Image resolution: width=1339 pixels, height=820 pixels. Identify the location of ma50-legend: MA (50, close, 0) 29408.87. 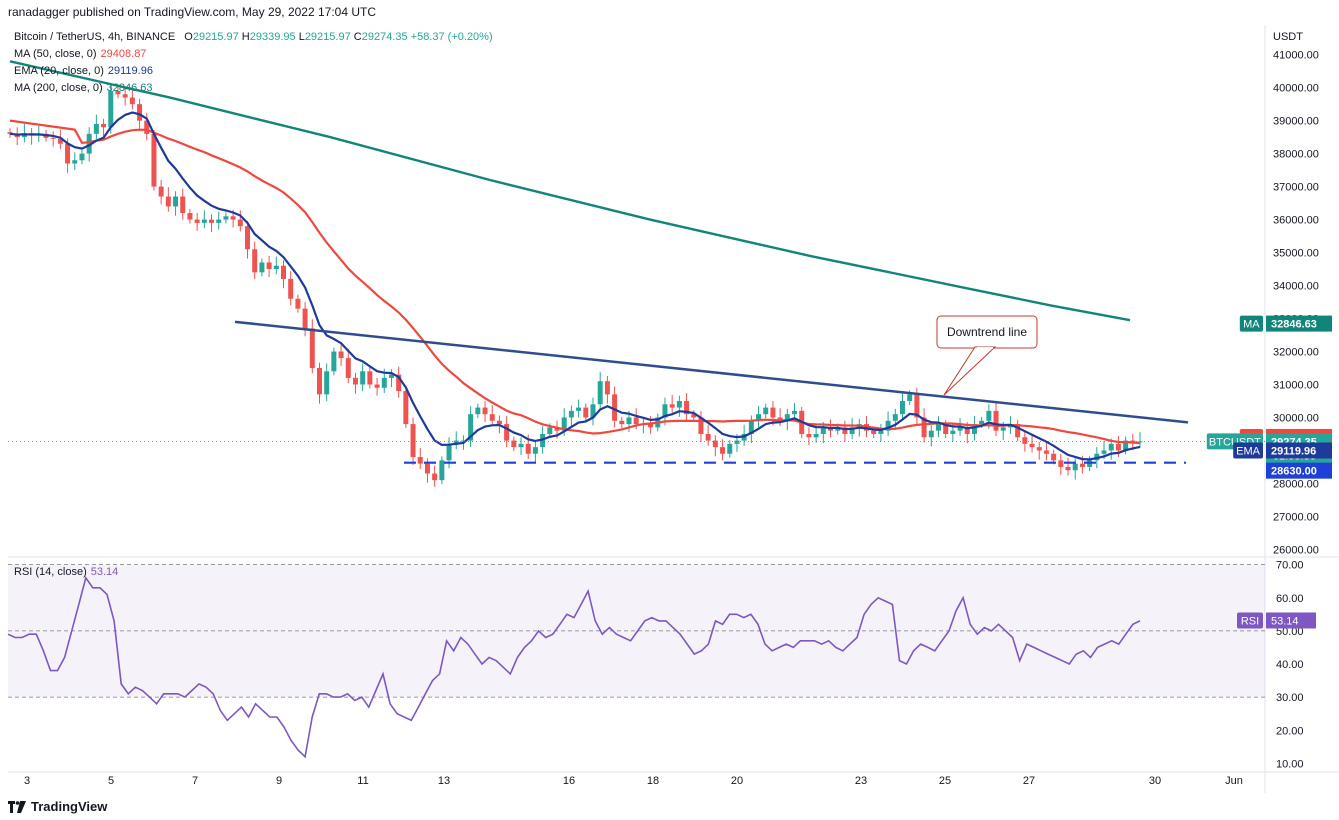
(80, 54).